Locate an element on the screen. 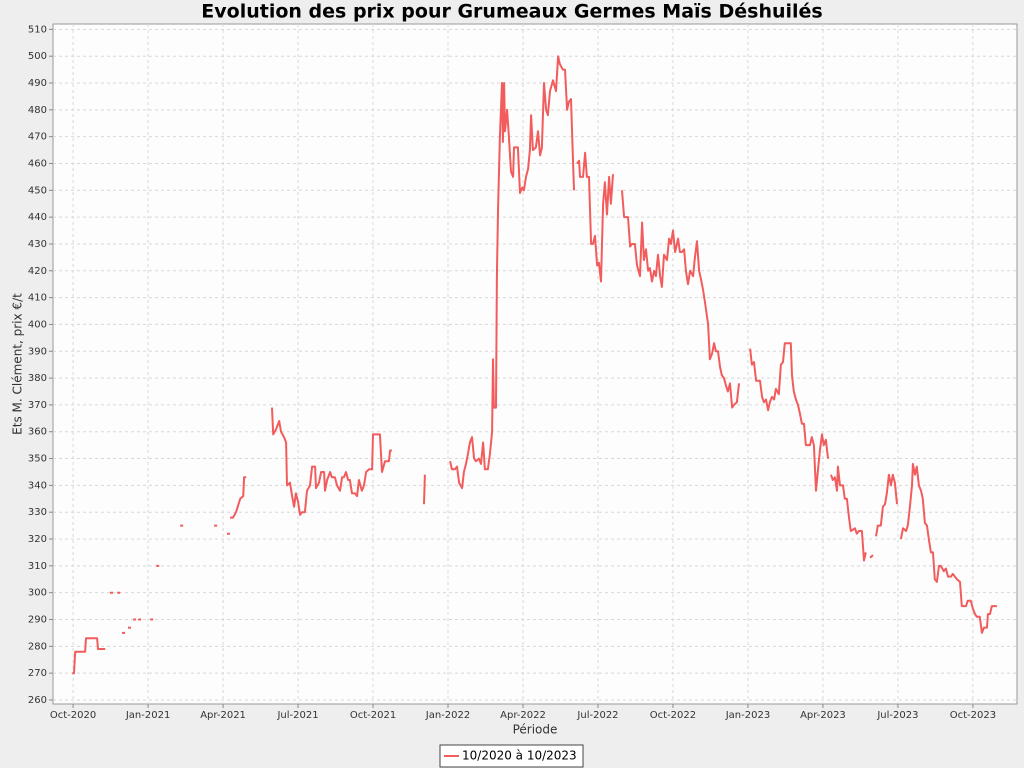  y-tick-label: 470 is located at coordinates (37, 137).